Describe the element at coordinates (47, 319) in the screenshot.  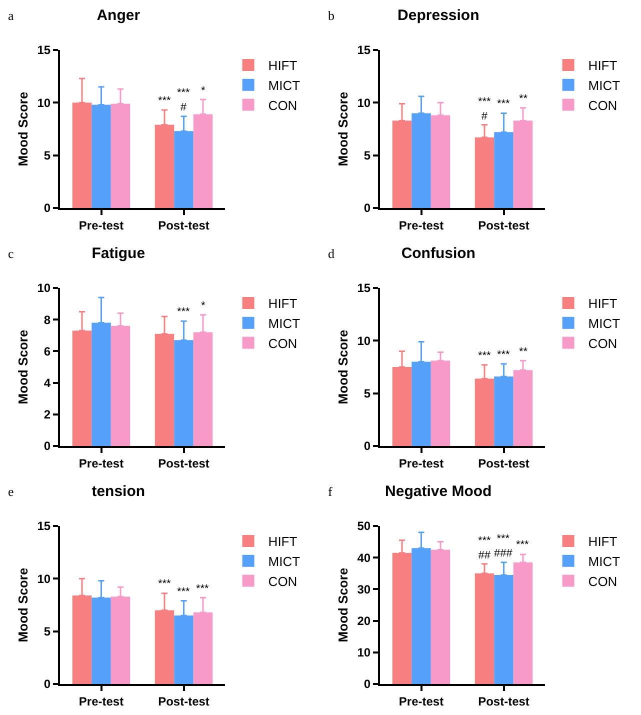
I see `y-tick-label: 8` at that location.